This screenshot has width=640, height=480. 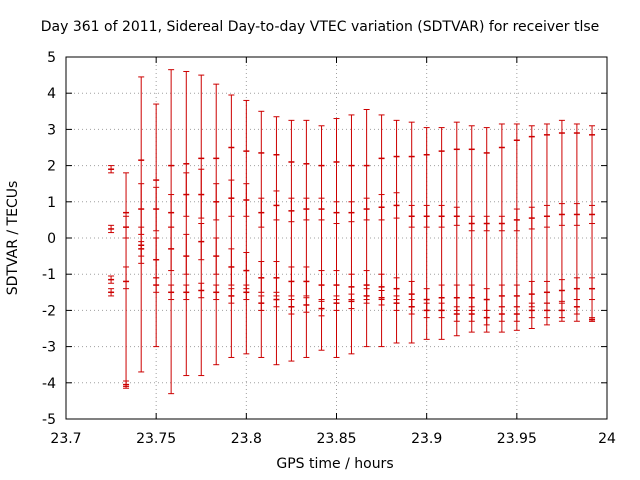 What do you see at coordinates (49, 311) in the screenshot?
I see `y-tick-label: -2` at bounding box center [49, 311].